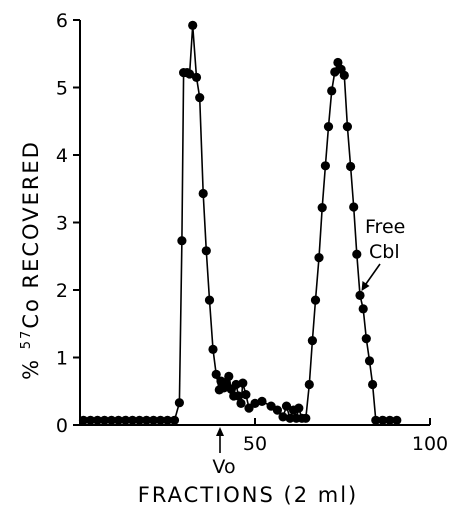 Image resolution: width=450 pixels, height=511 pixels. I want to click on y-tick-label: 5, so click(62, 89).